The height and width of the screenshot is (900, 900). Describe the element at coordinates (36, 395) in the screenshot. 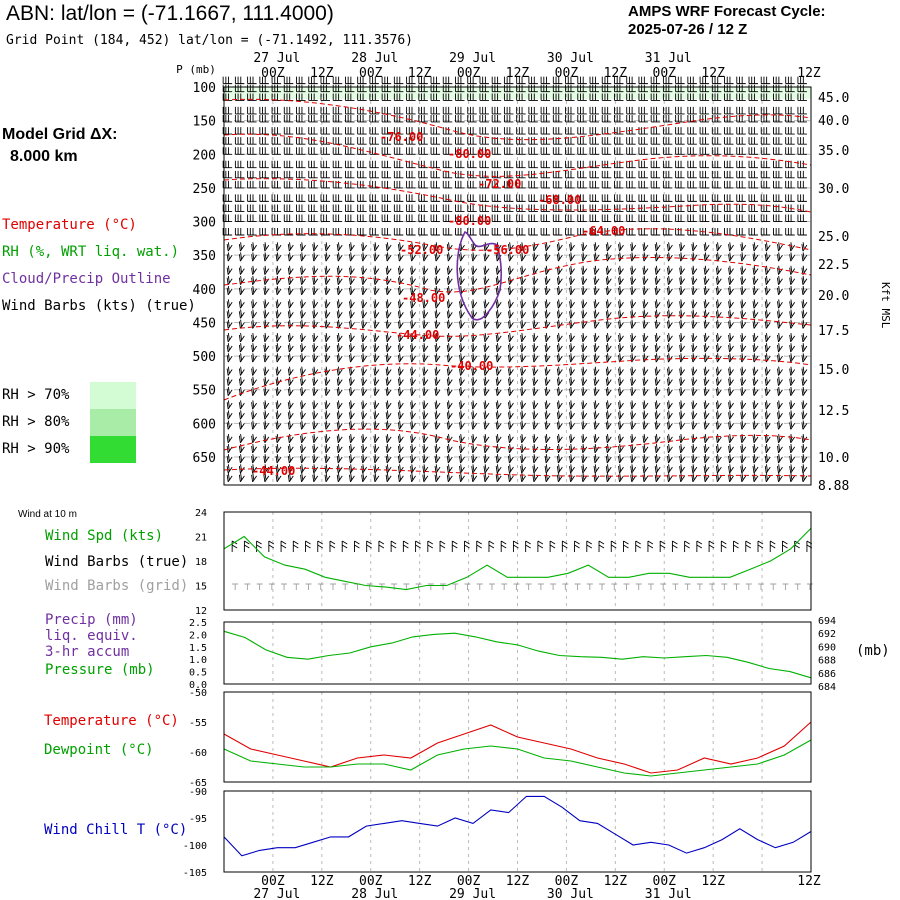

I see `legend-rh70: RH > 70%` at that location.